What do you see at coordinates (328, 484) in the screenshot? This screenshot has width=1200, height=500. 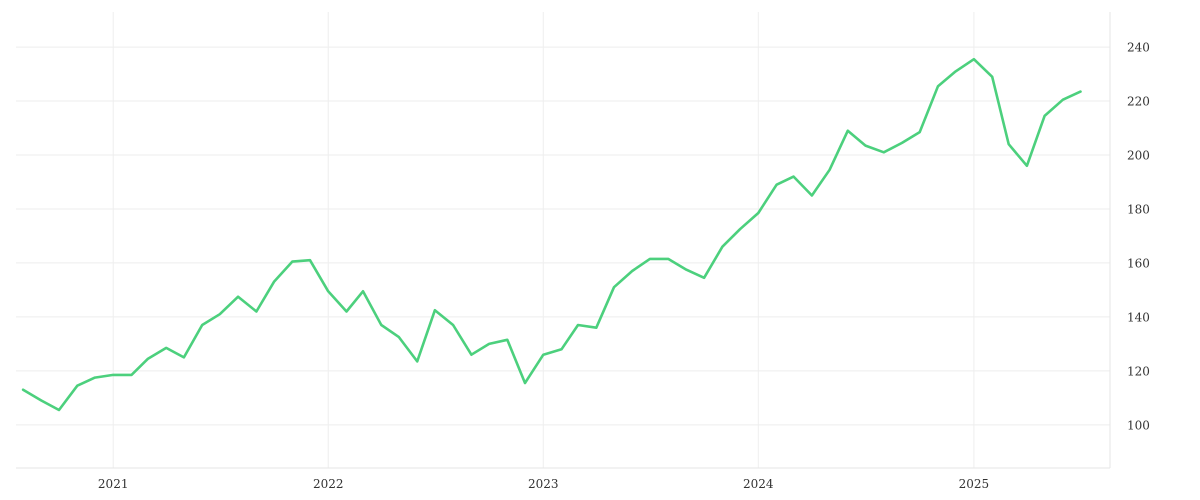 I see `x-tick-label-2022: 2022` at bounding box center [328, 484].